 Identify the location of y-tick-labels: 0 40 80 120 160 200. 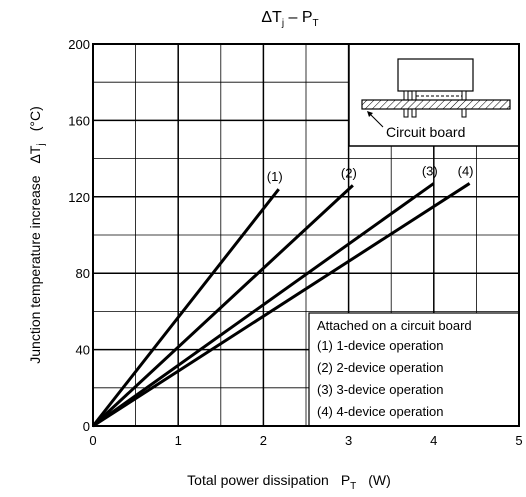
(79, 235).